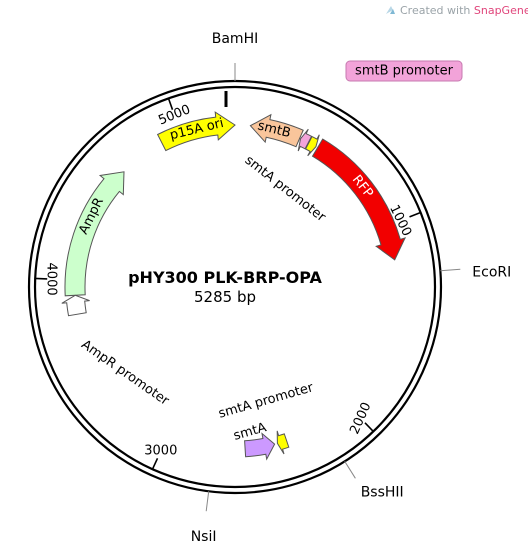  I want to click on plasmid-size: 5285 bp, so click(225, 297).